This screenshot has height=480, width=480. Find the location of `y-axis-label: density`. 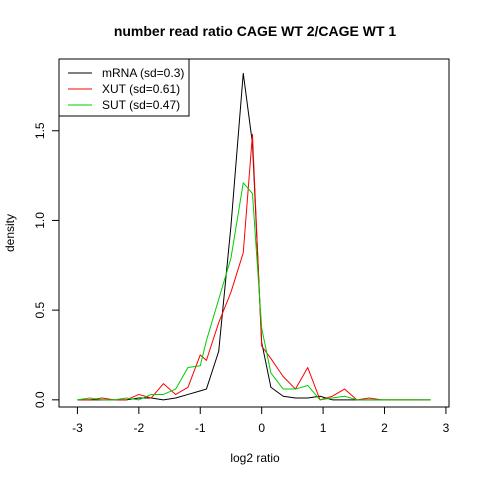

y-axis-label: density is located at coordinates (10, 233).